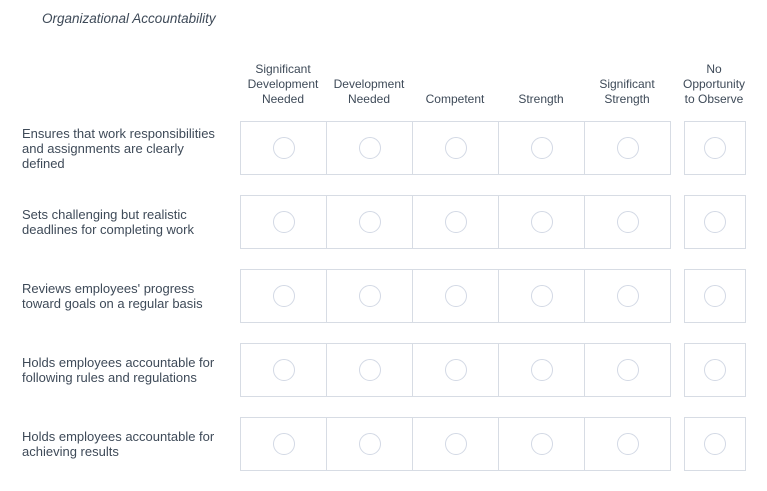  I want to click on column-header-competent: Competent, so click(455, 99).